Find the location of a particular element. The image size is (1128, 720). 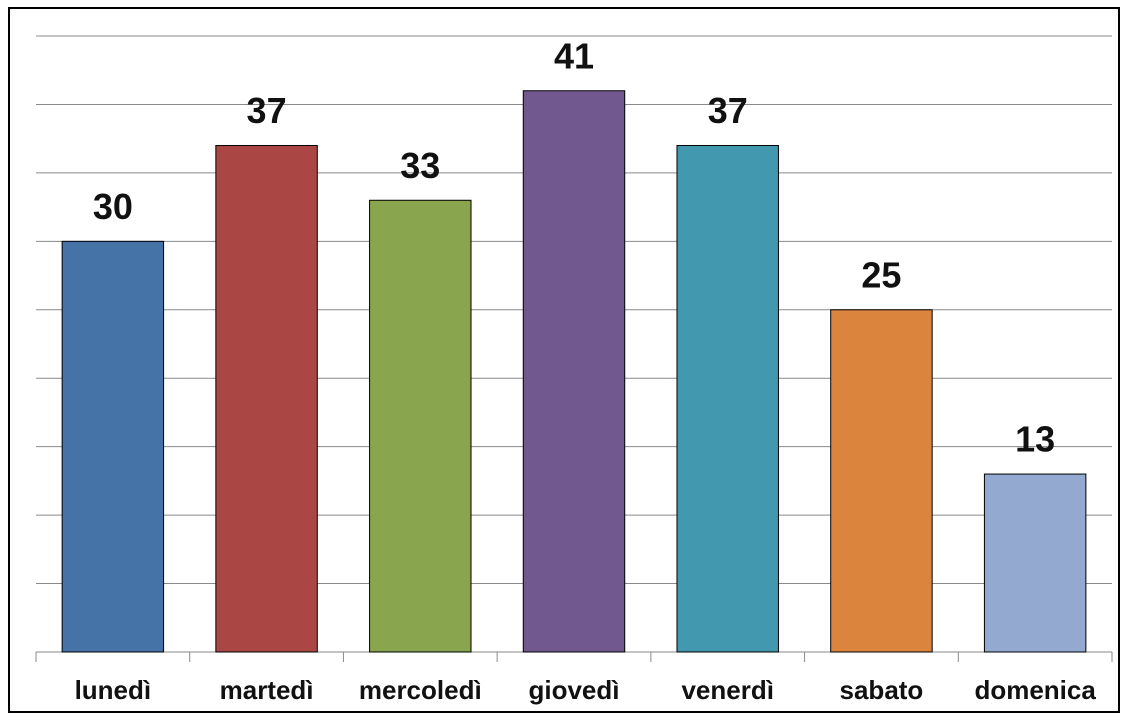

x-tick-label: domenica is located at coordinates (1035, 690).